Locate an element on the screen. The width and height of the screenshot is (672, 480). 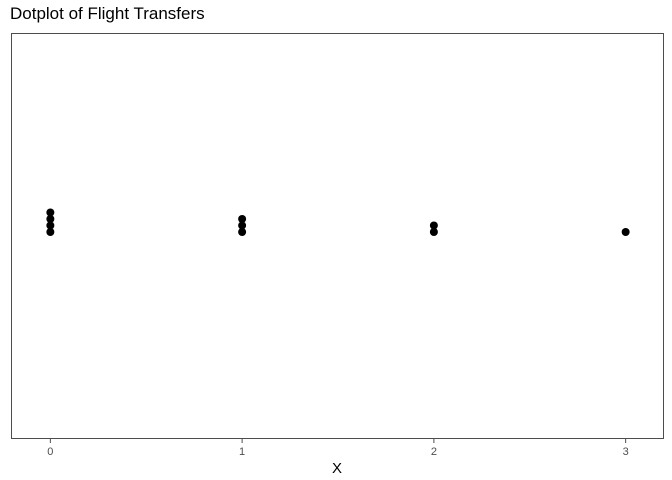
dot-series is located at coordinates (338, 222).